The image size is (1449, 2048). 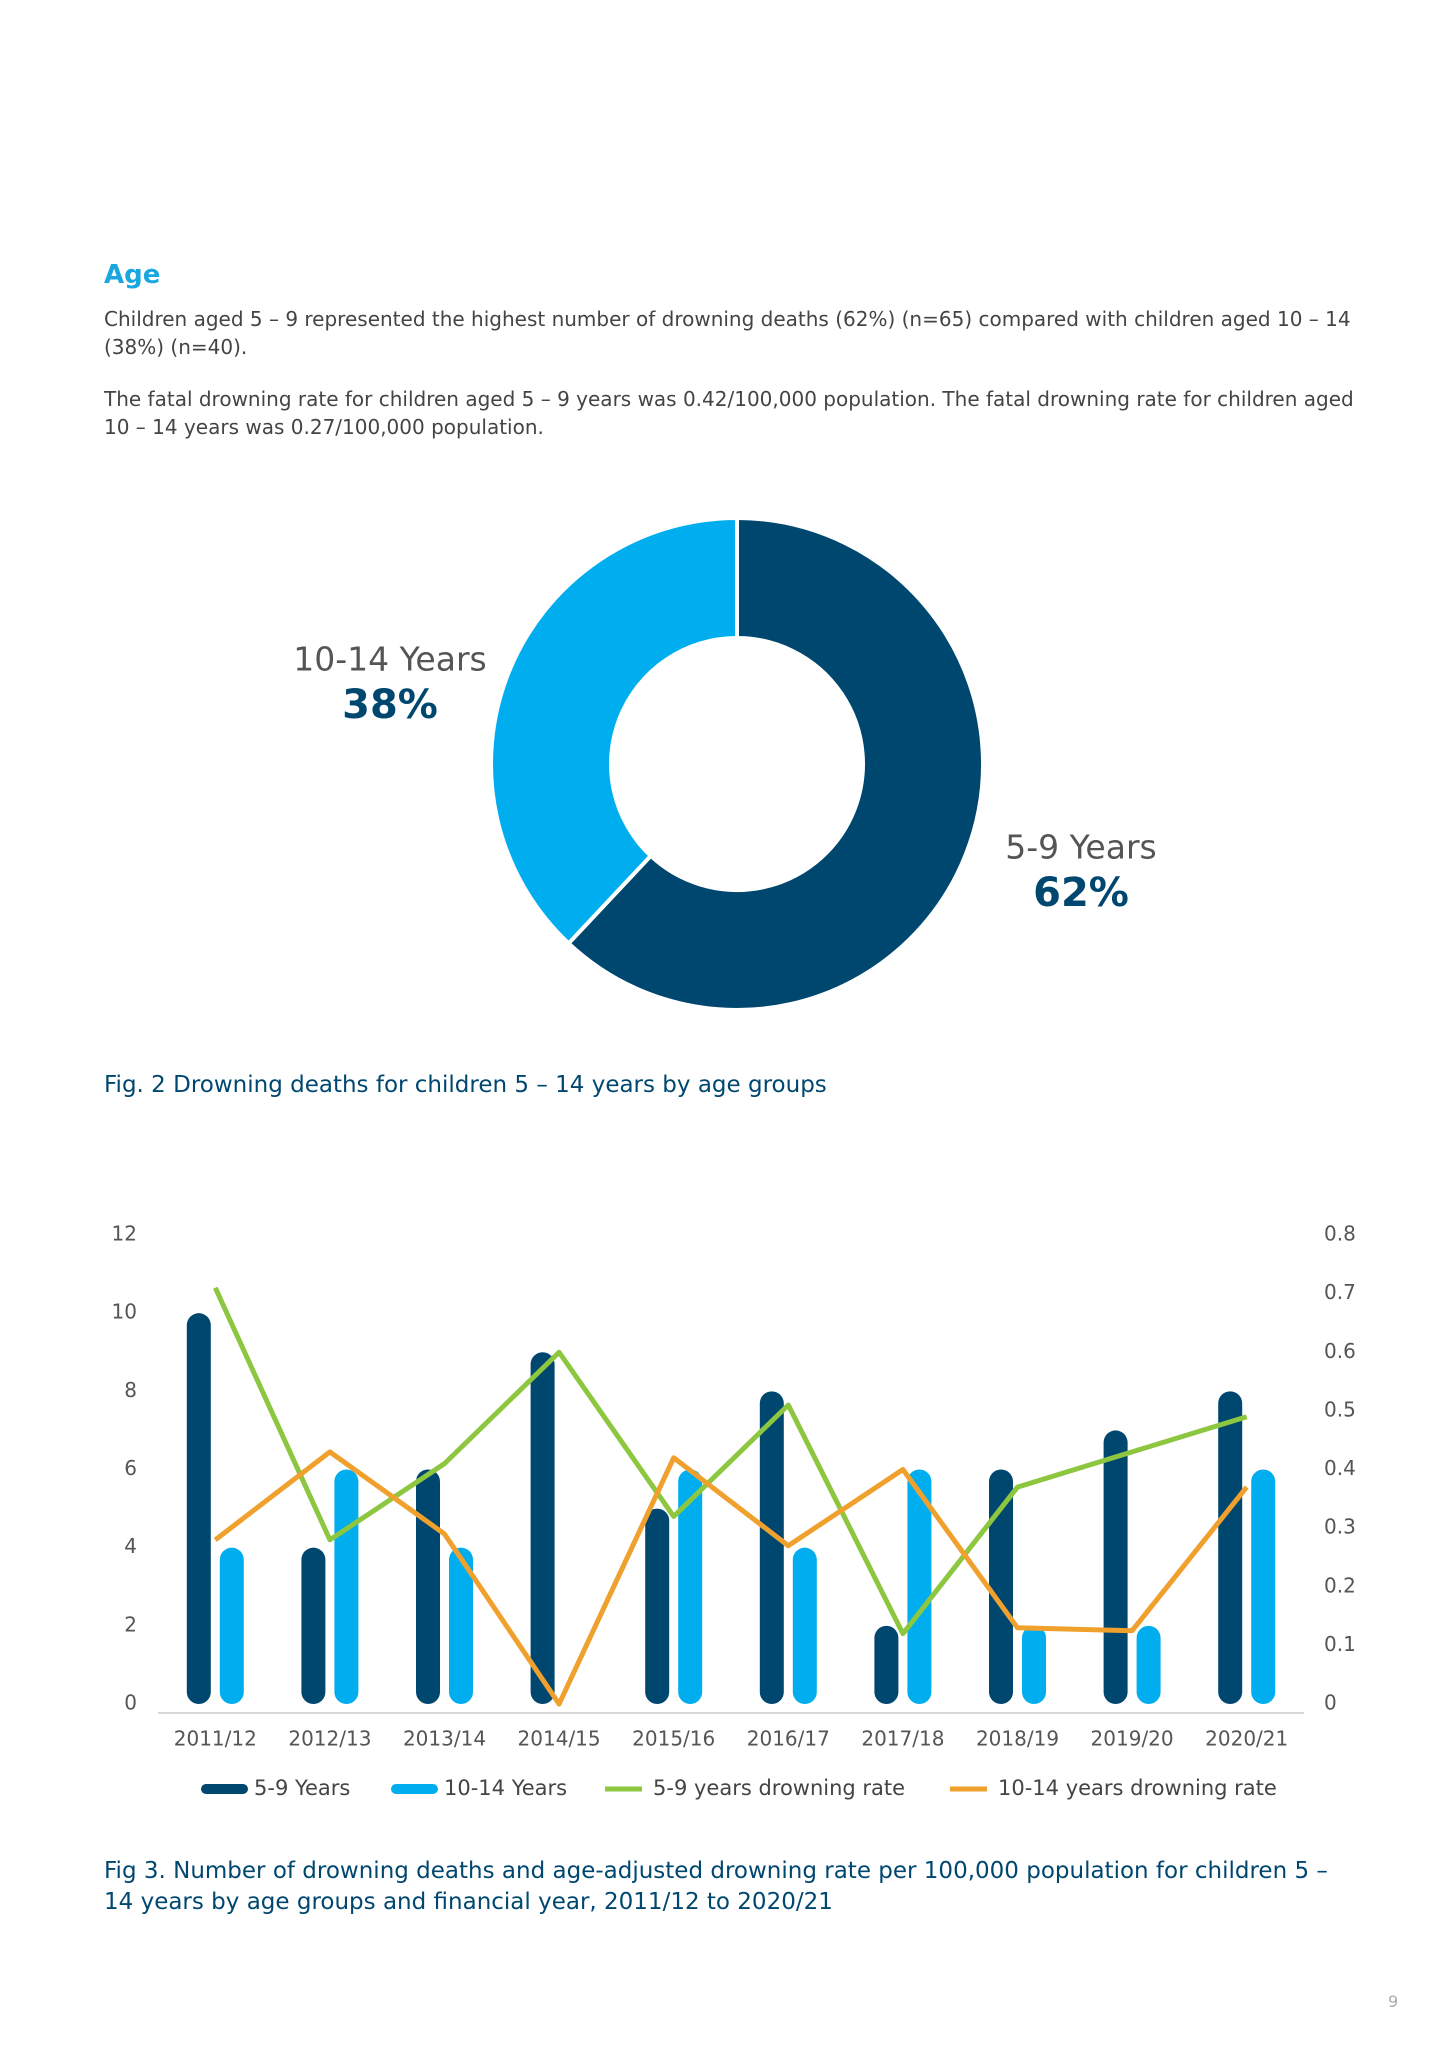 What do you see at coordinates (390, 705) in the screenshot?
I see `slice-value-label: 38%` at bounding box center [390, 705].